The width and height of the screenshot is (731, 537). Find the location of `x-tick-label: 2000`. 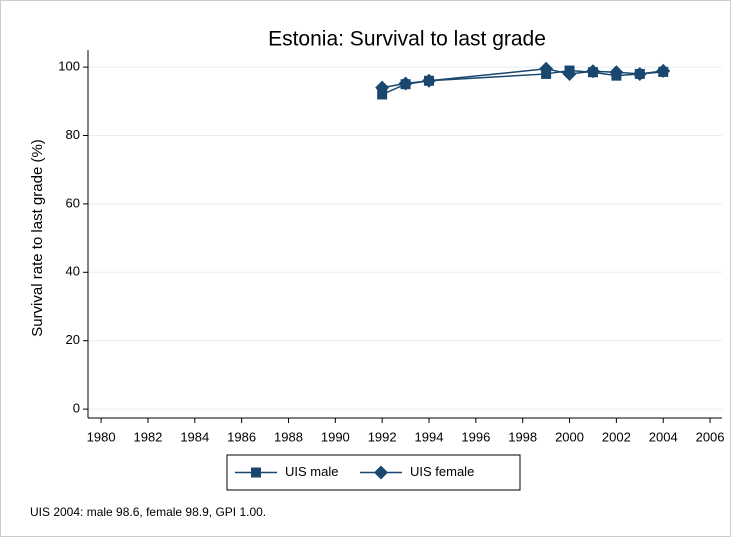

x-tick-label: 2000 is located at coordinates (569, 436).